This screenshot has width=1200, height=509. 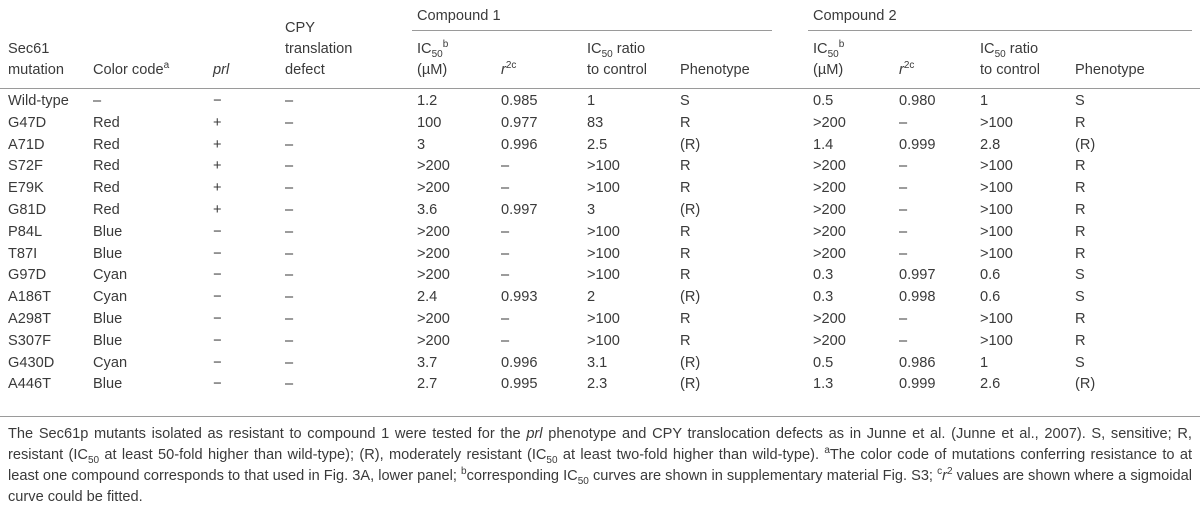 What do you see at coordinates (38, 101) in the screenshot?
I see `table-cell: Wild-type` at bounding box center [38, 101].